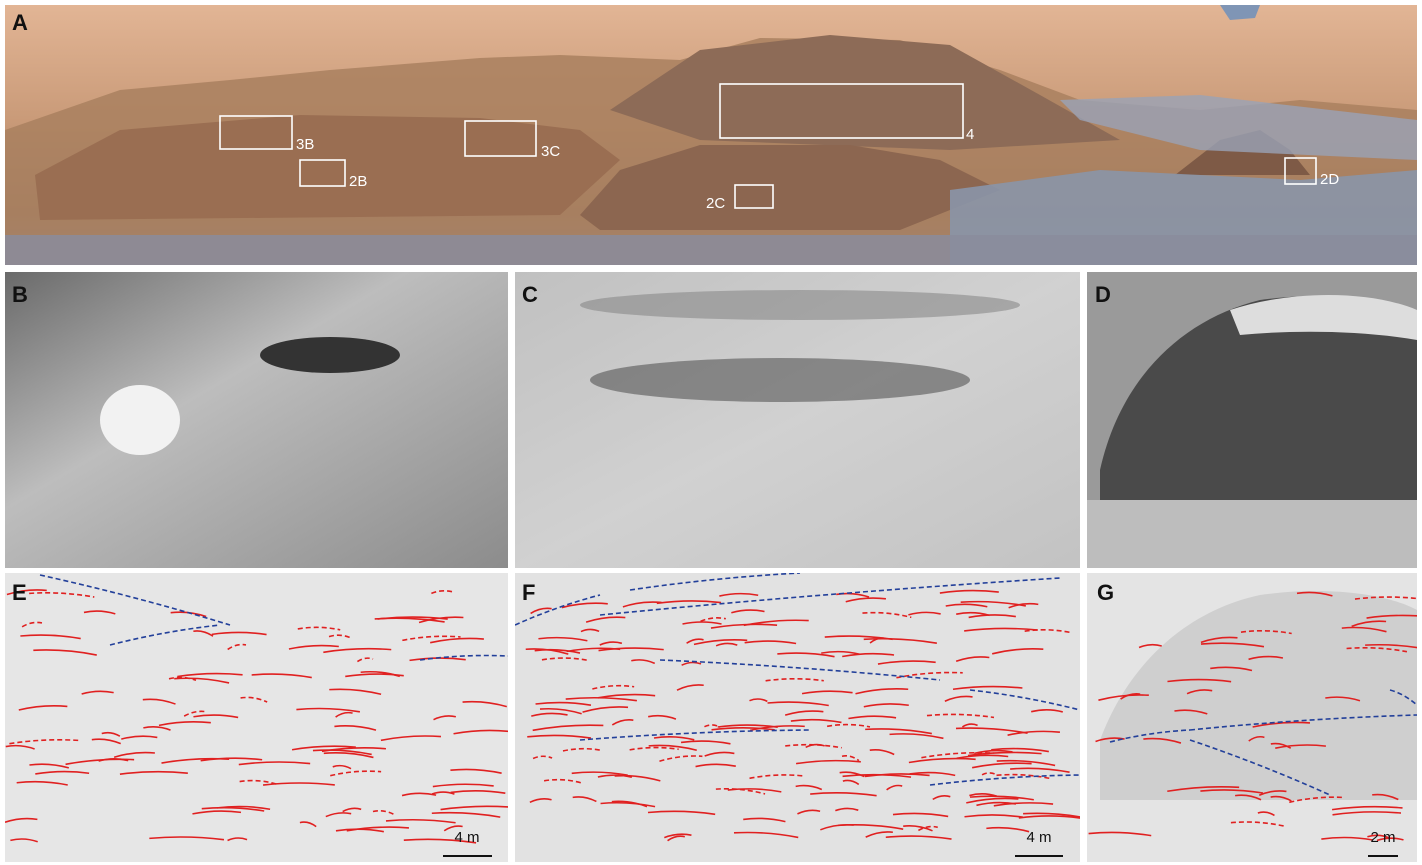 This screenshot has width=1422, height=865. What do you see at coordinates (358, 181) in the screenshot?
I see `box-label: 2B` at bounding box center [358, 181].